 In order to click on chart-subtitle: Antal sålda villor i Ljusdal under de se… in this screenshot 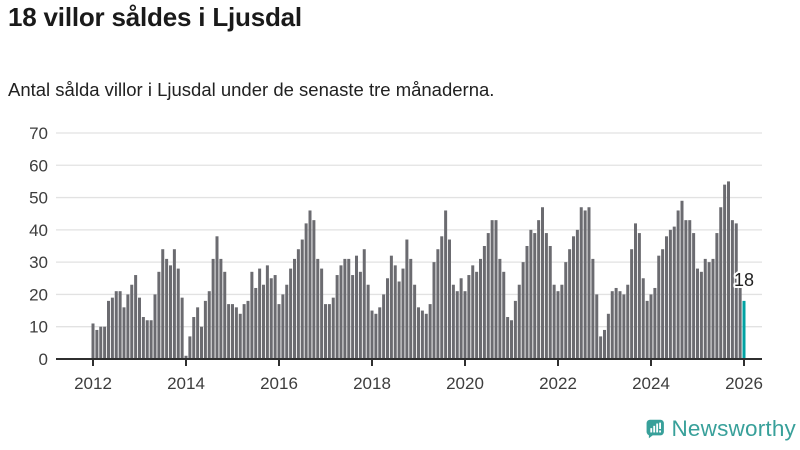, I will do `click(251, 89)`.